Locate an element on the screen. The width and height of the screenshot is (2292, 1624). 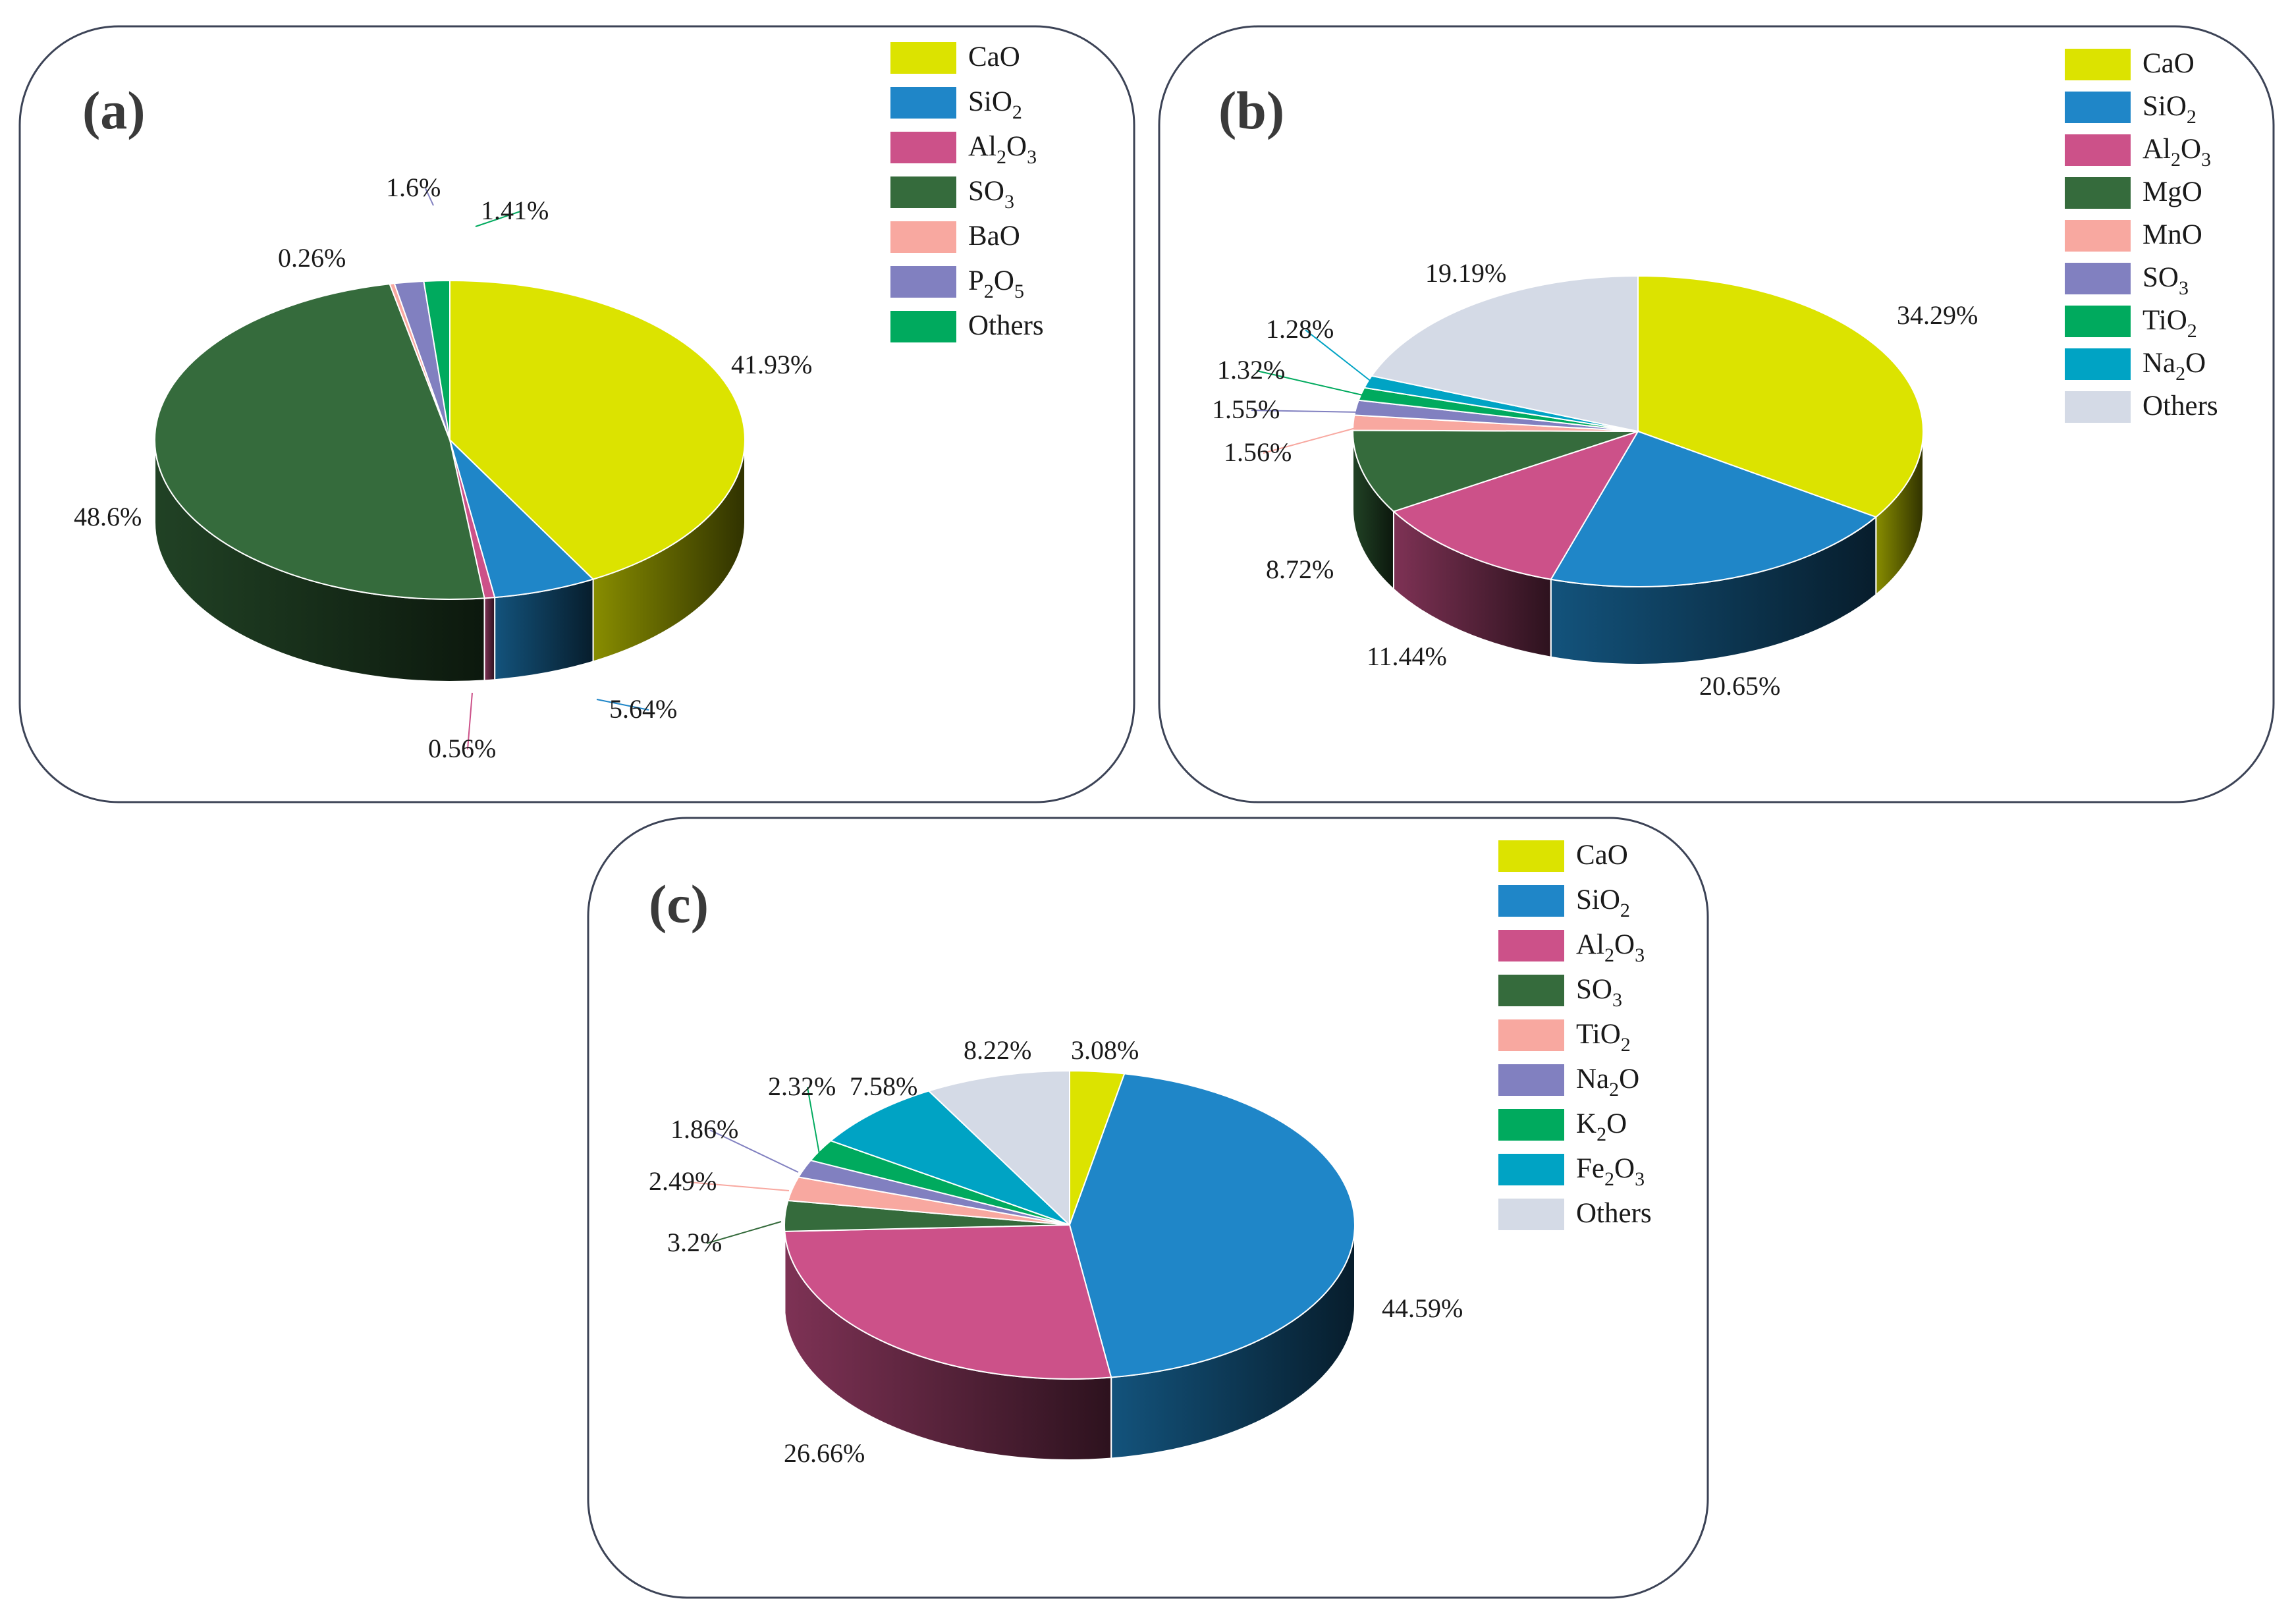
legend-label: Na2O is located at coordinates (2174, 366).